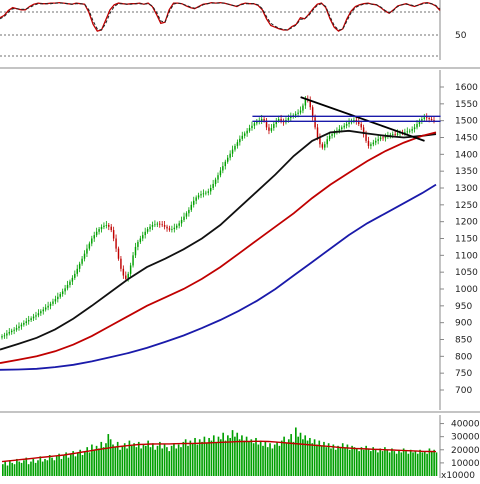  Describe the element at coordinates (466, 290) in the screenshot. I see `price-tick-label: 1000` at that location.